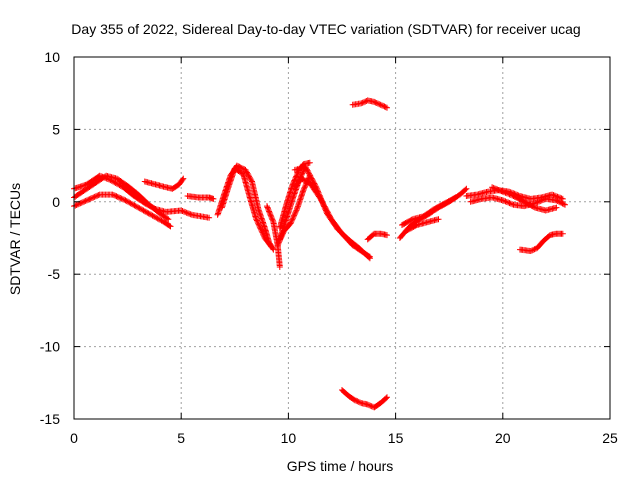 This screenshot has width=640, height=480. I want to click on y-tick-label: -15, so click(50, 419).